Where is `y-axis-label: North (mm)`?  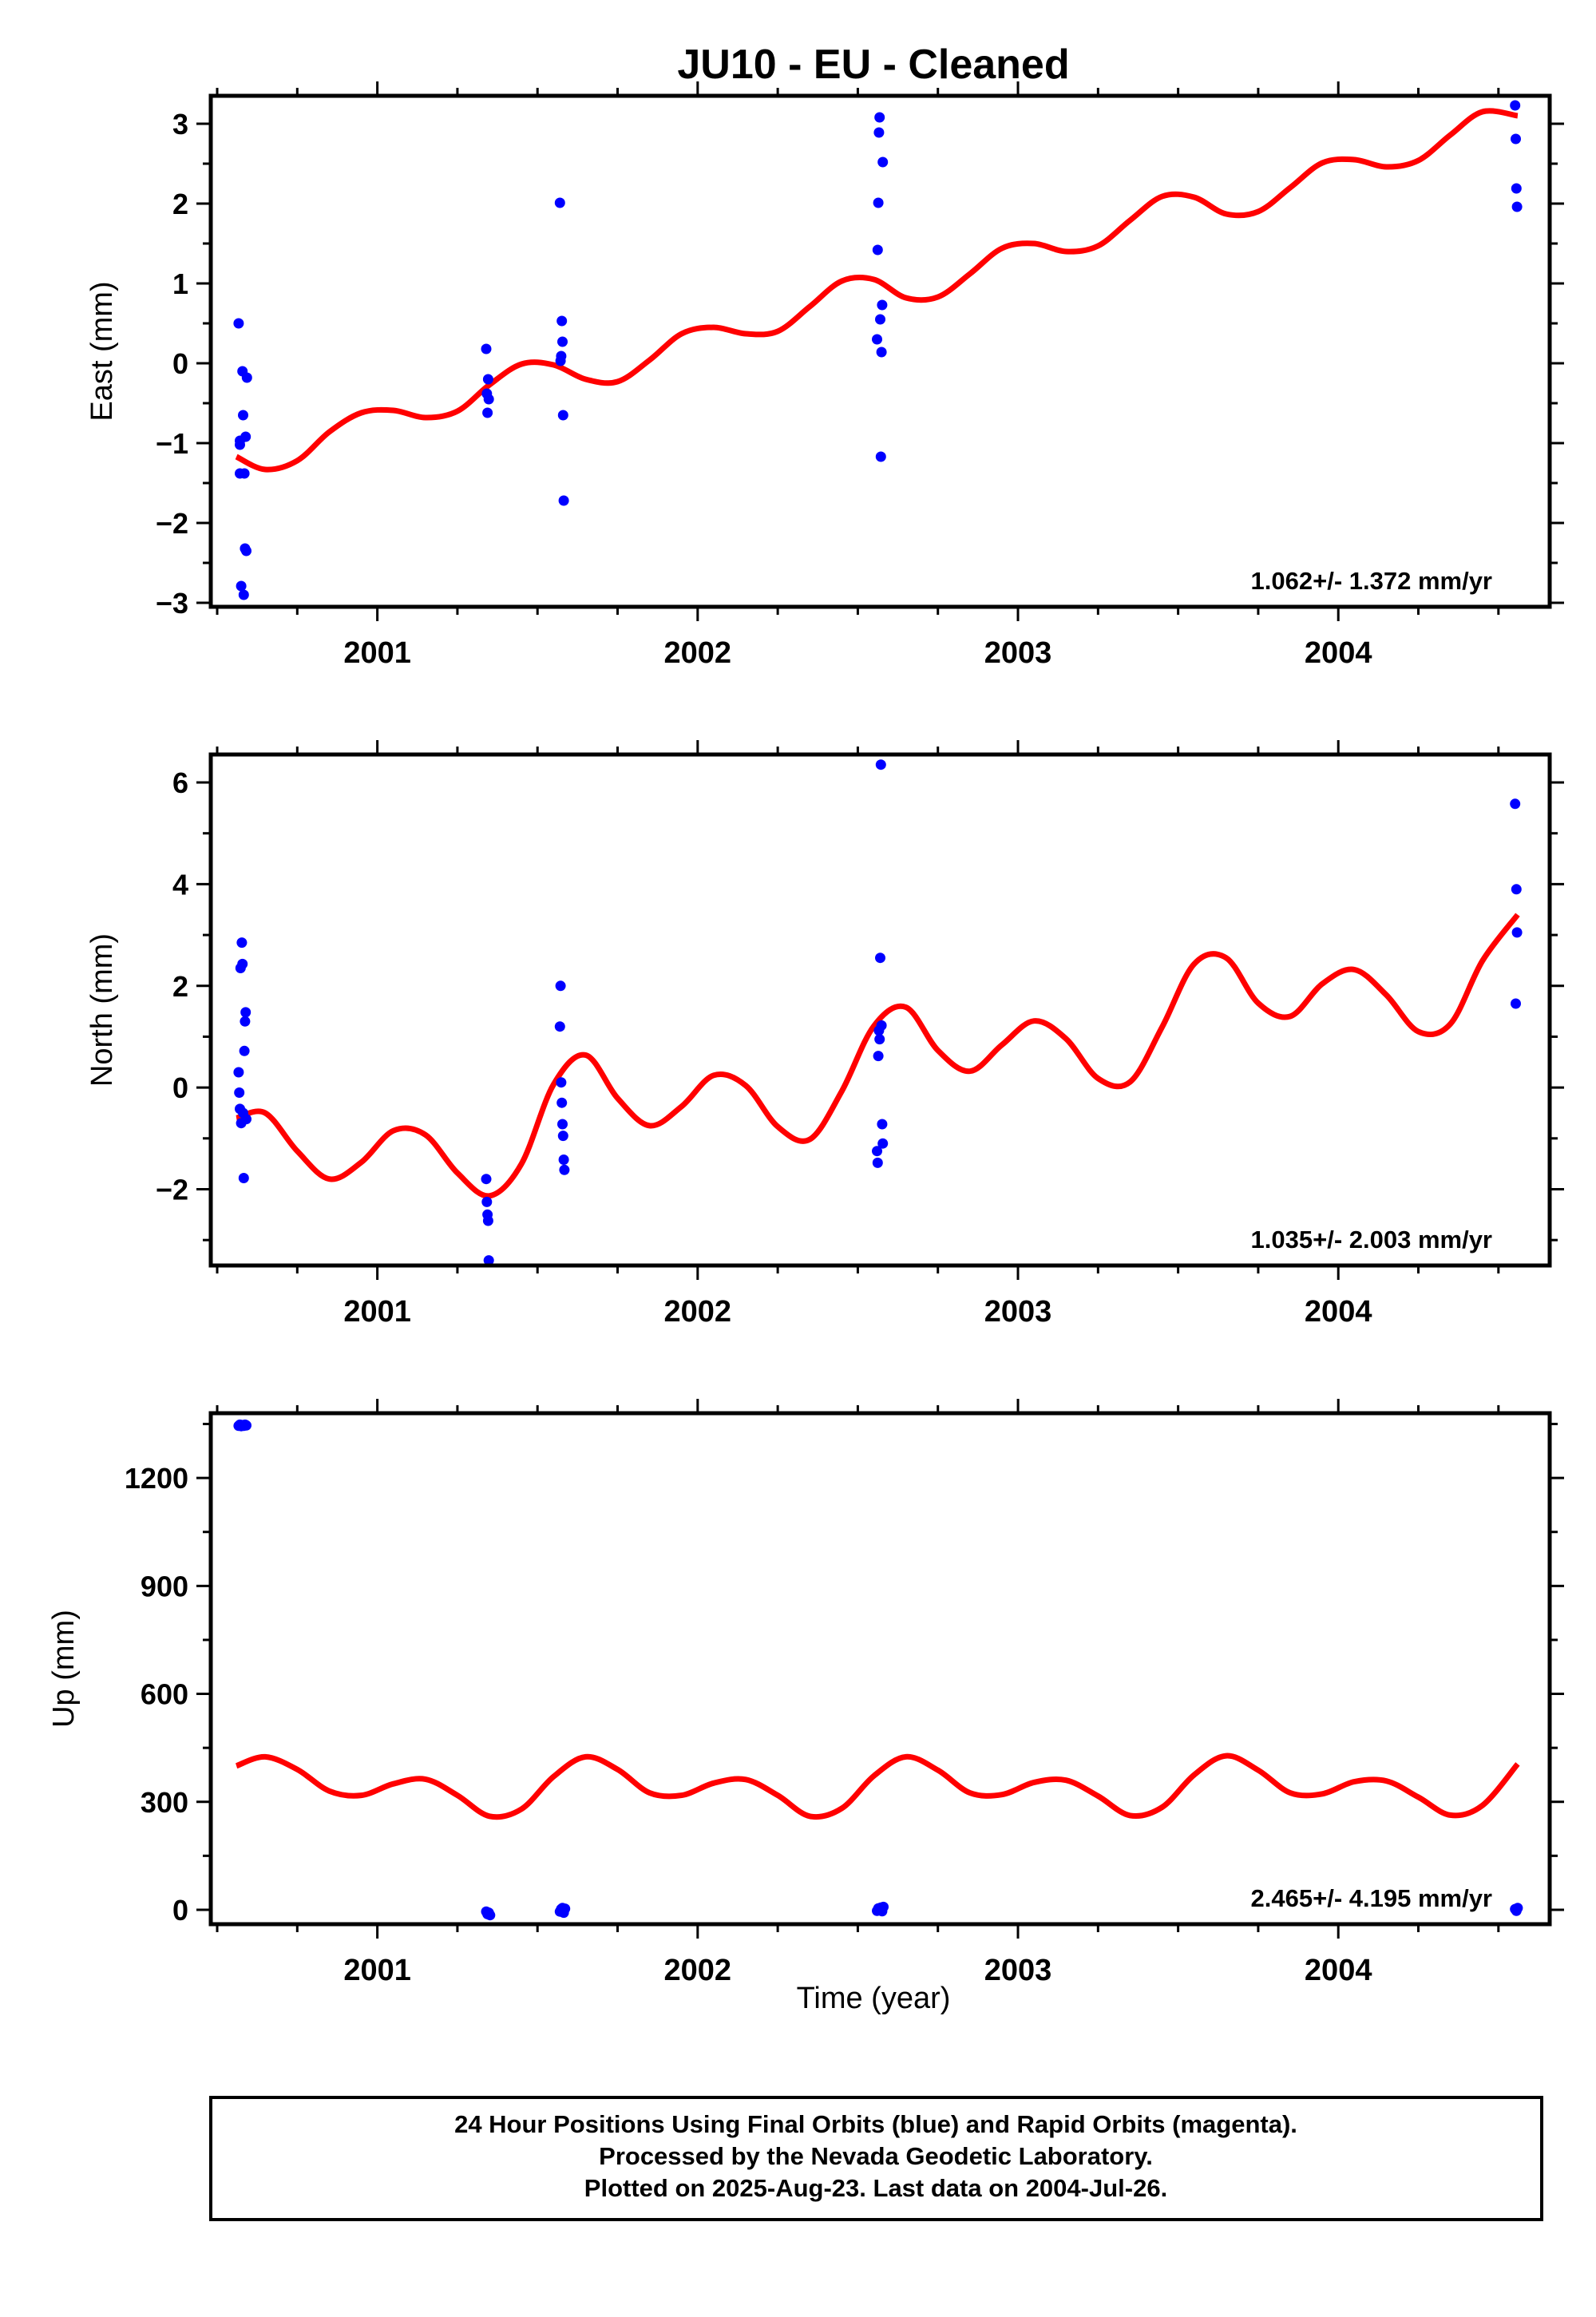
y-axis-label: North (mm) is located at coordinates (102, 1010).